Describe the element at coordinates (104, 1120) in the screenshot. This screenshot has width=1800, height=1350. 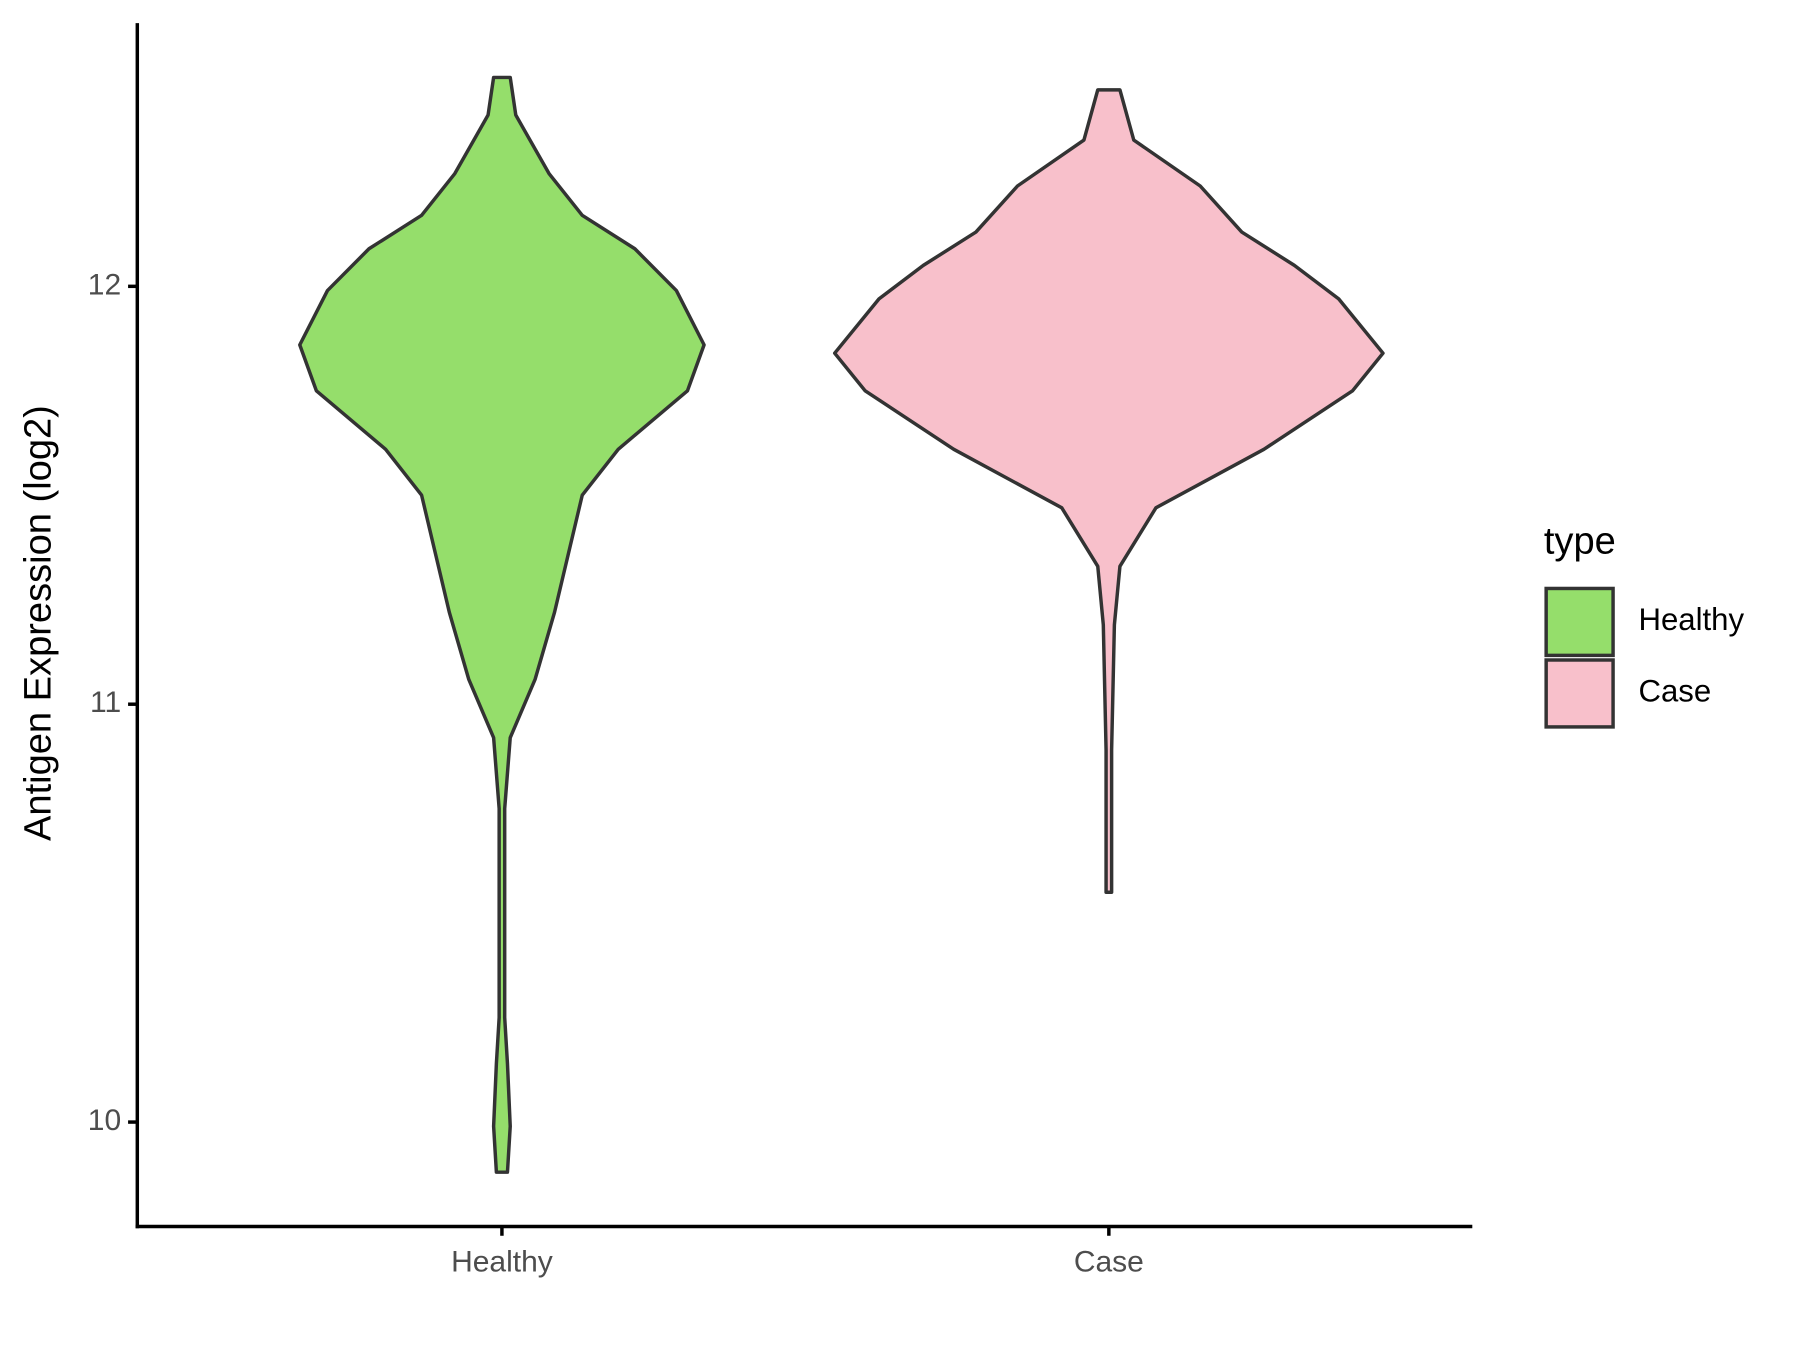
I see `y-tick-label: 10` at that location.